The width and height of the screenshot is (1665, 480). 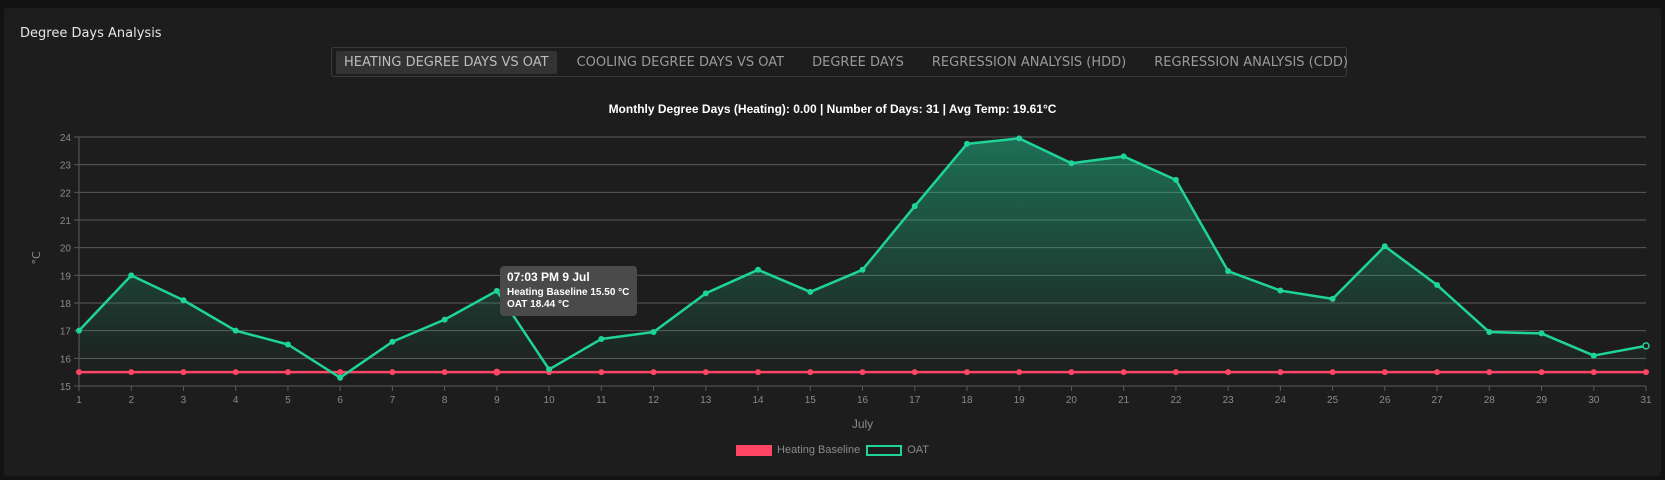 I want to click on tab-cooling-dd-vs-oat: COOLING DEGREE DAYS VS OAT, so click(x=680, y=62).